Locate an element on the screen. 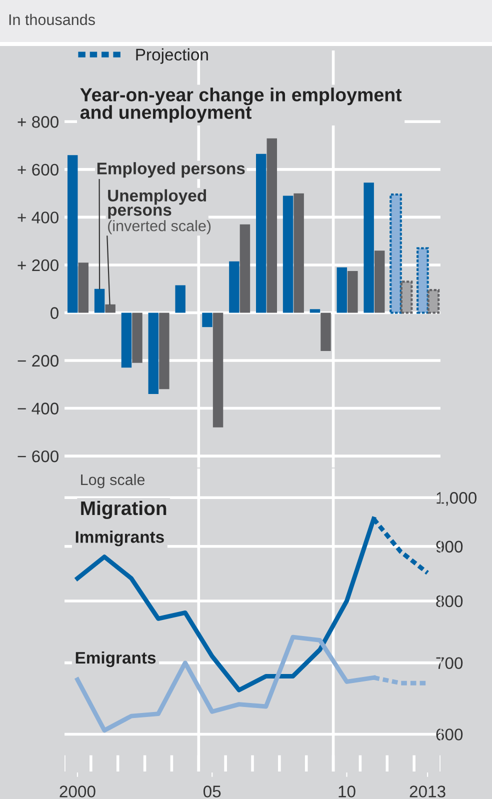 Image resolution: width=492 pixels, height=799 pixels. y-tick-label: + 800 is located at coordinates (38, 122).